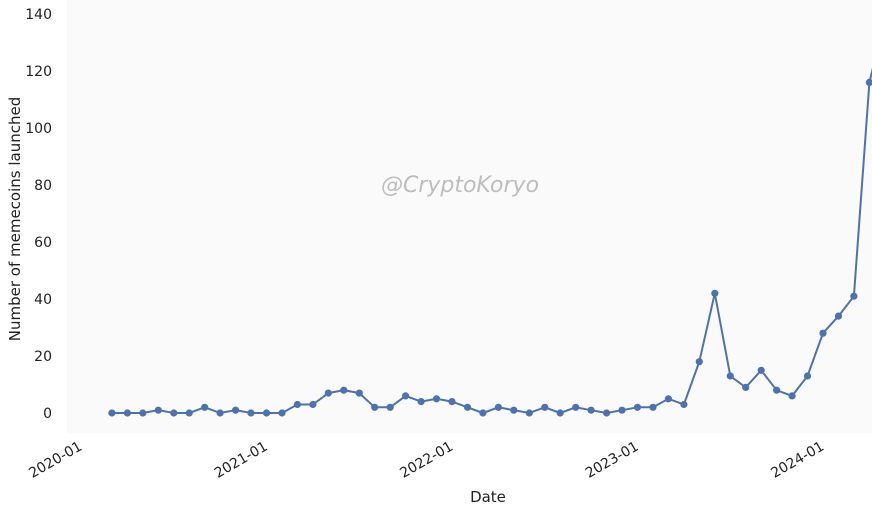 Image resolution: width=872 pixels, height=510 pixels. What do you see at coordinates (43, 243) in the screenshot?
I see `y-tick-label: 60` at bounding box center [43, 243].